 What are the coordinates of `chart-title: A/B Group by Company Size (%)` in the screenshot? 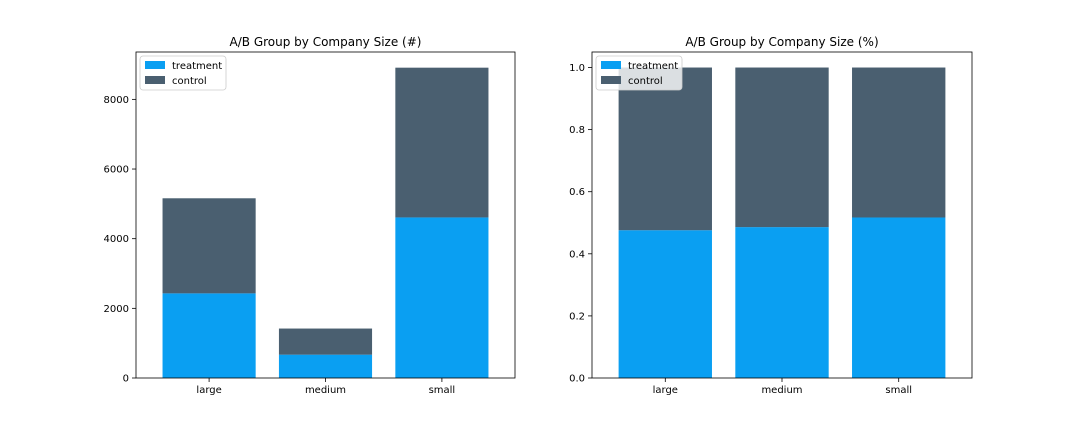 It's located at (781, 42).